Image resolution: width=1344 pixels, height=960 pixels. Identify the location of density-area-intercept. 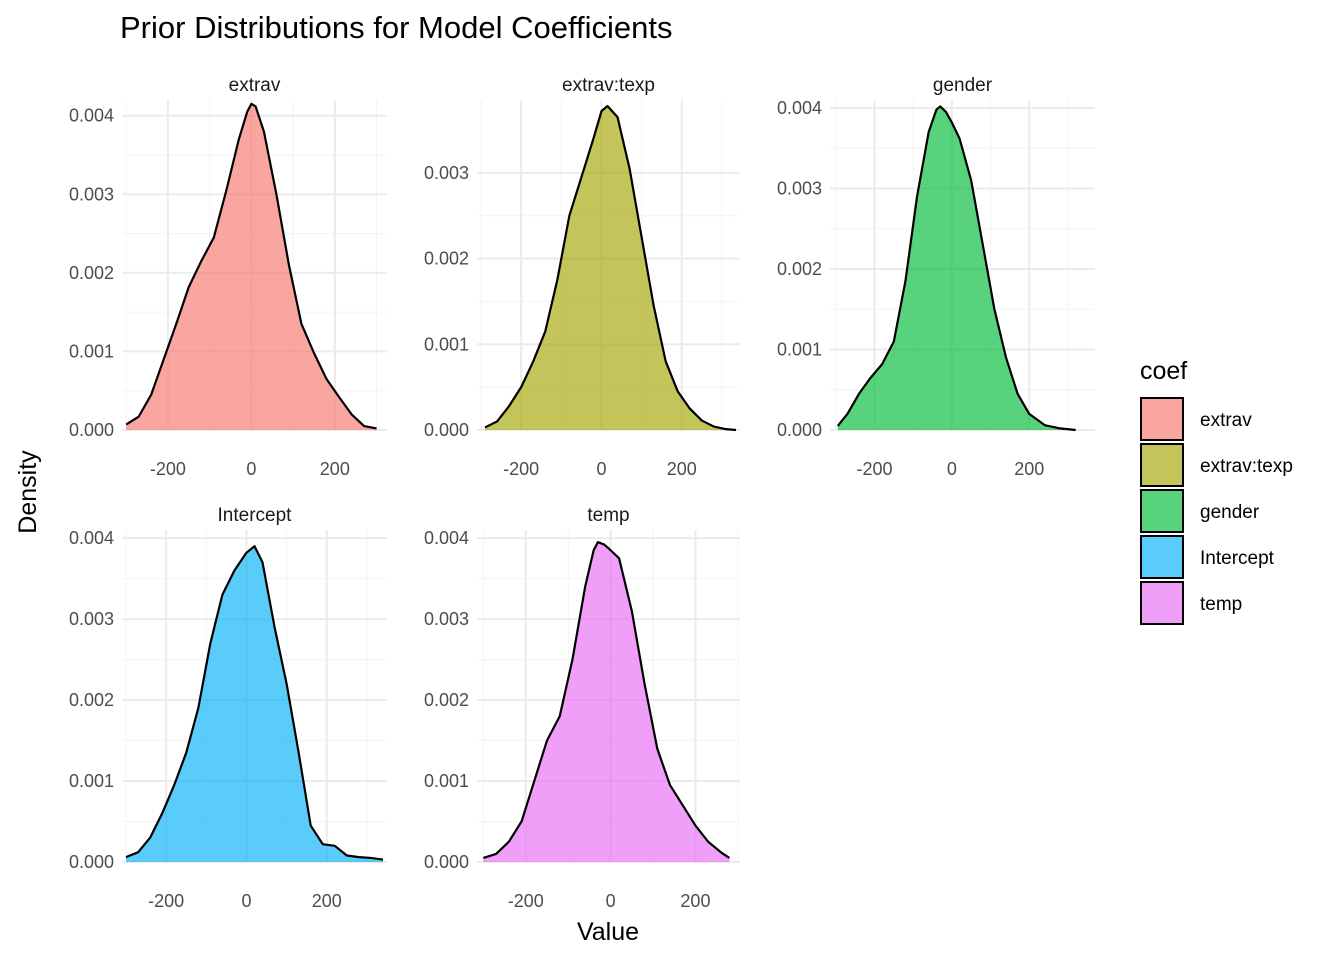
(254, 704).